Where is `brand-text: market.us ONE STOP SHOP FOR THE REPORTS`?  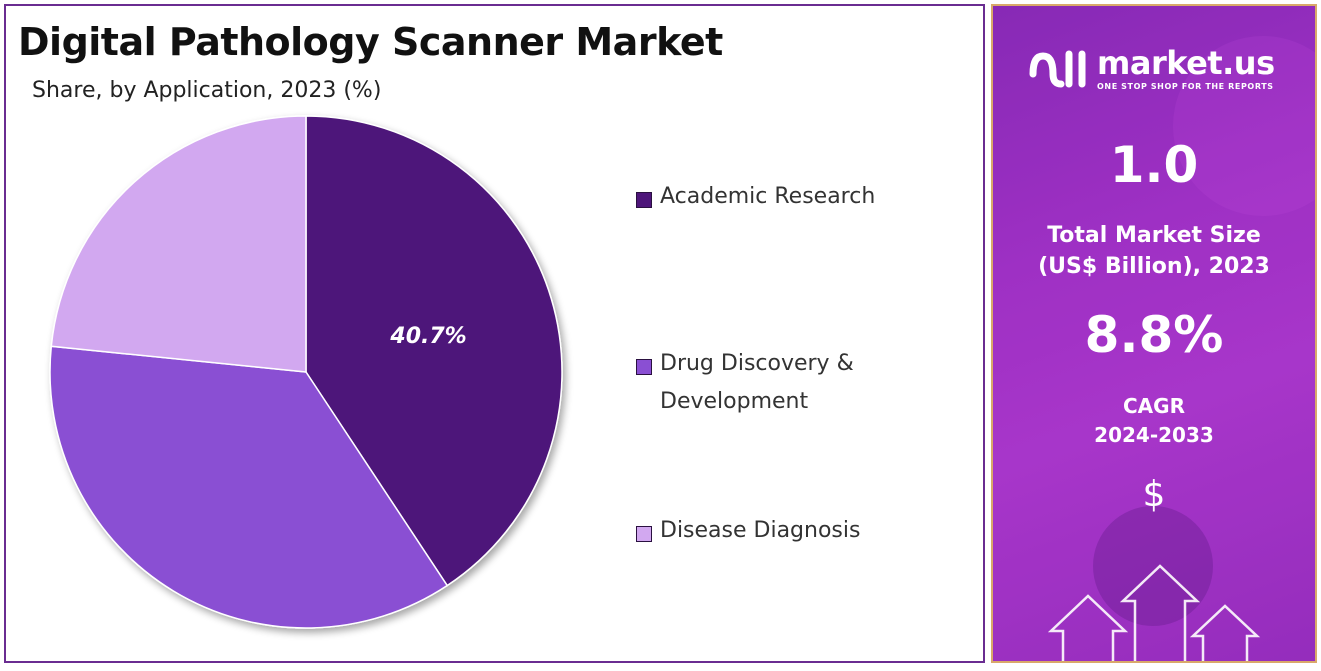 brand-text: market.us ONE STOP SHOP FOR THE REPORTS is located at coordinates (1186, 67).